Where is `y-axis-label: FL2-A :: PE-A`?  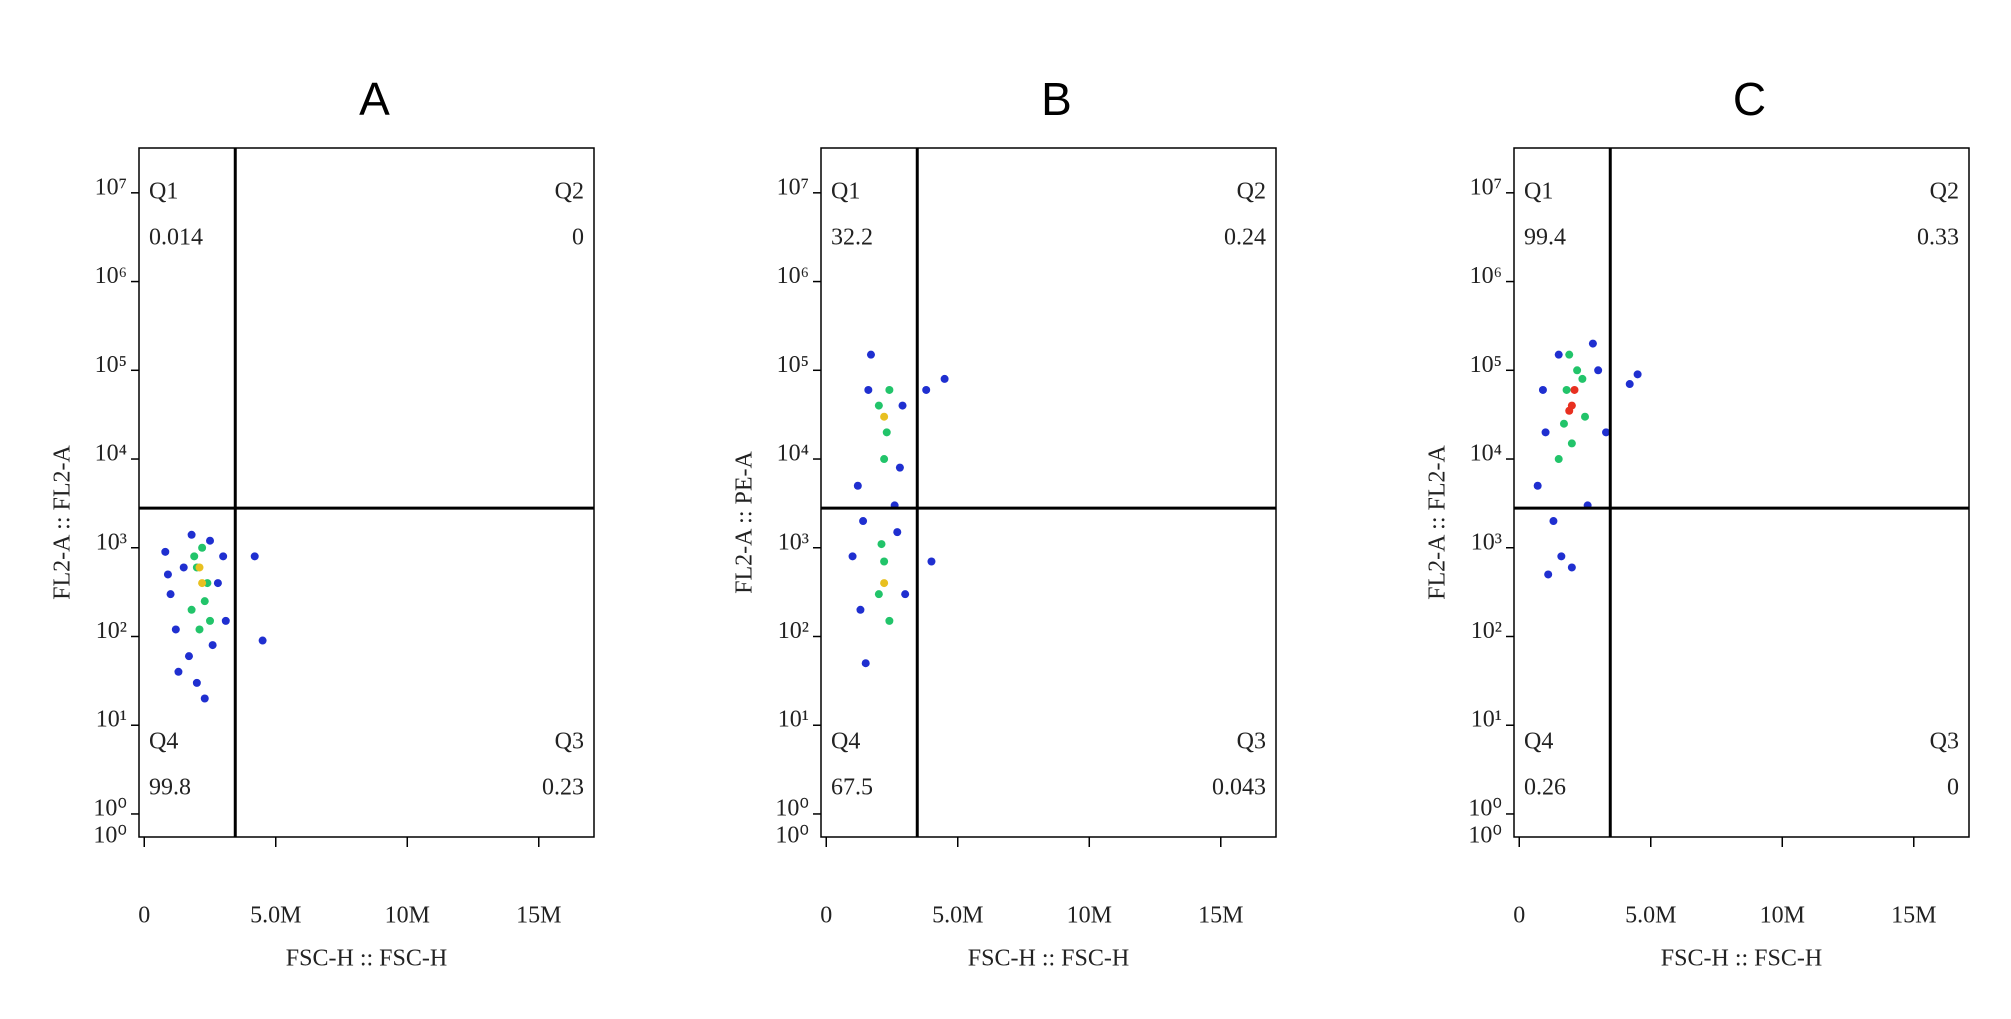 y-axis-label: FL2-A :: PE-A is located at coordinates (745, 522).